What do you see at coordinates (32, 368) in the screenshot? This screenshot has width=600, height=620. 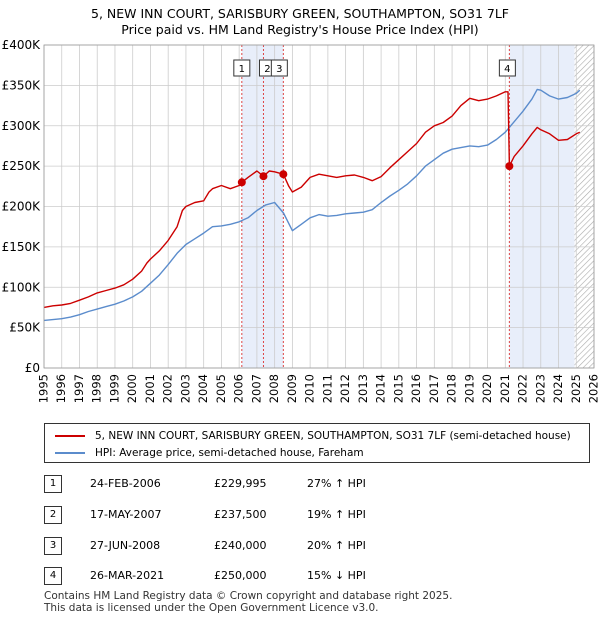 I see `y-tick-label: £0` at bounding box center [32, 368].